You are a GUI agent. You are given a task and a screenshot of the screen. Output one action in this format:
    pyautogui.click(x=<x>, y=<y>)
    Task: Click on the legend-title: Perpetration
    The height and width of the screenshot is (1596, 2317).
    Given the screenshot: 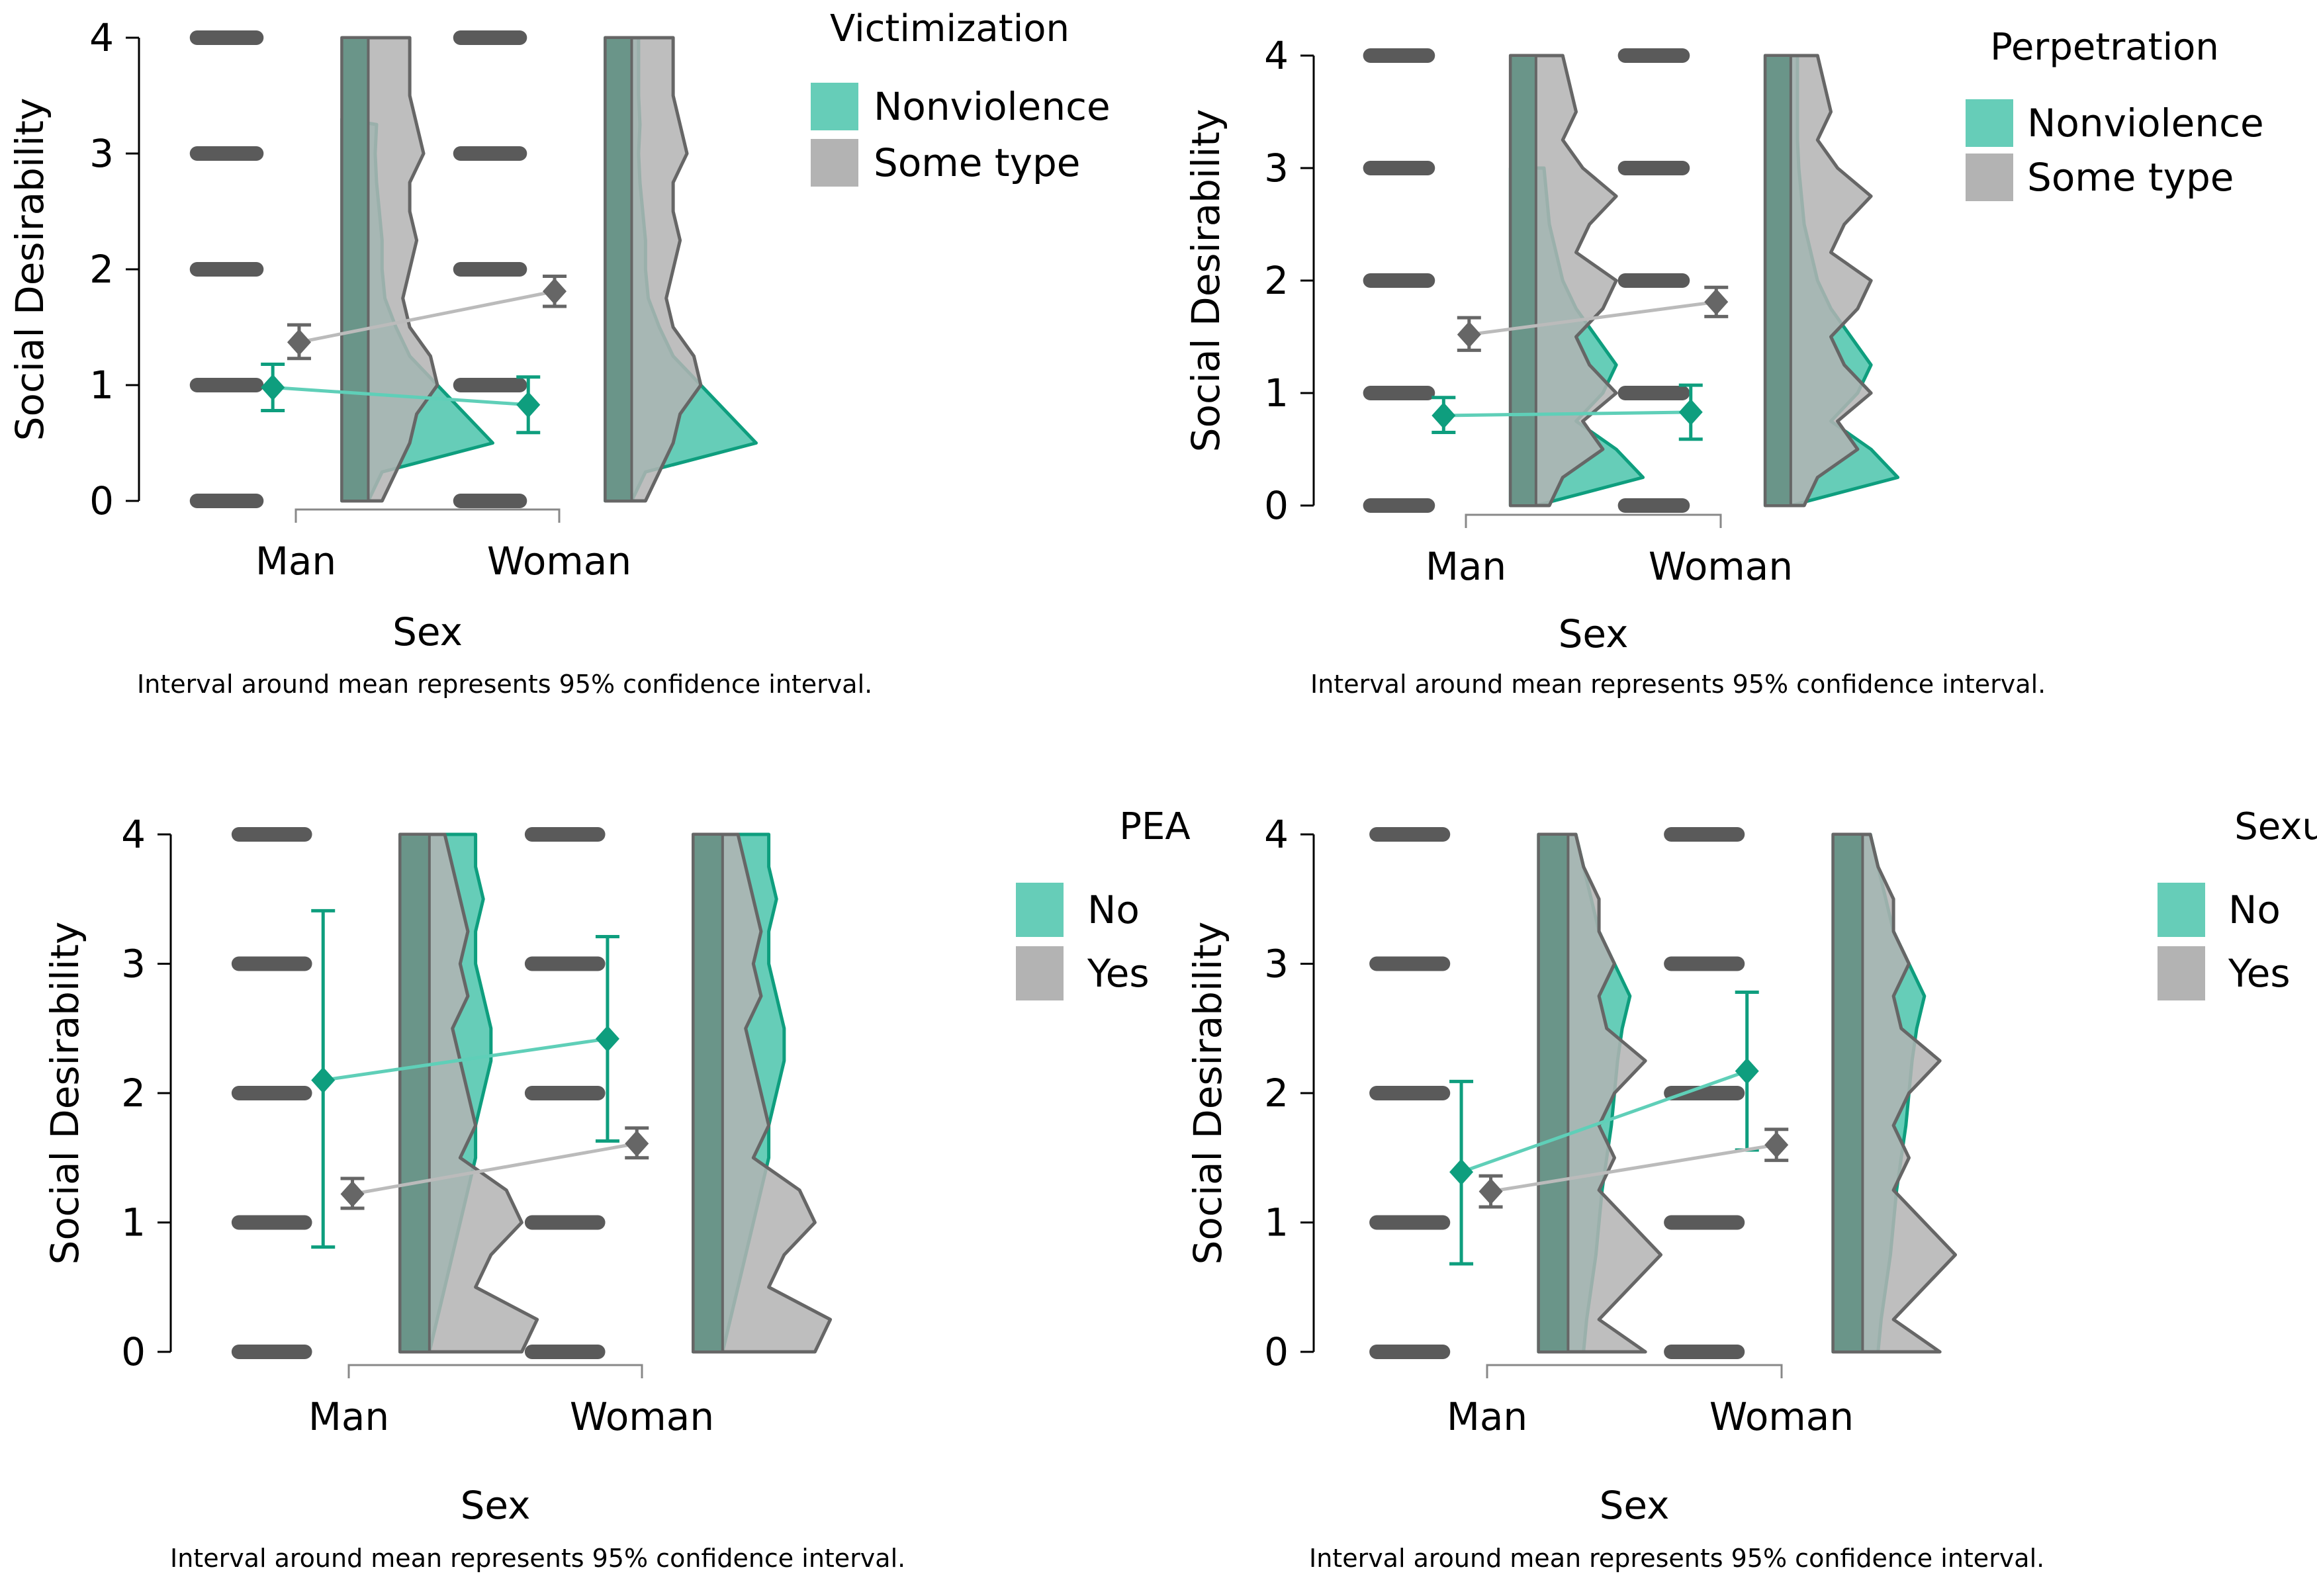 What is the action you would take?
    pyautogui.click(x=2104, y=47)
    